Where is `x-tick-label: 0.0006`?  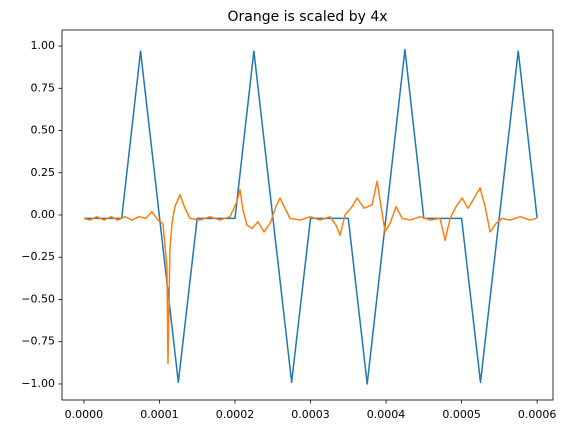 x-tick-label: 0.0006 is located at coordinates (537, 414).